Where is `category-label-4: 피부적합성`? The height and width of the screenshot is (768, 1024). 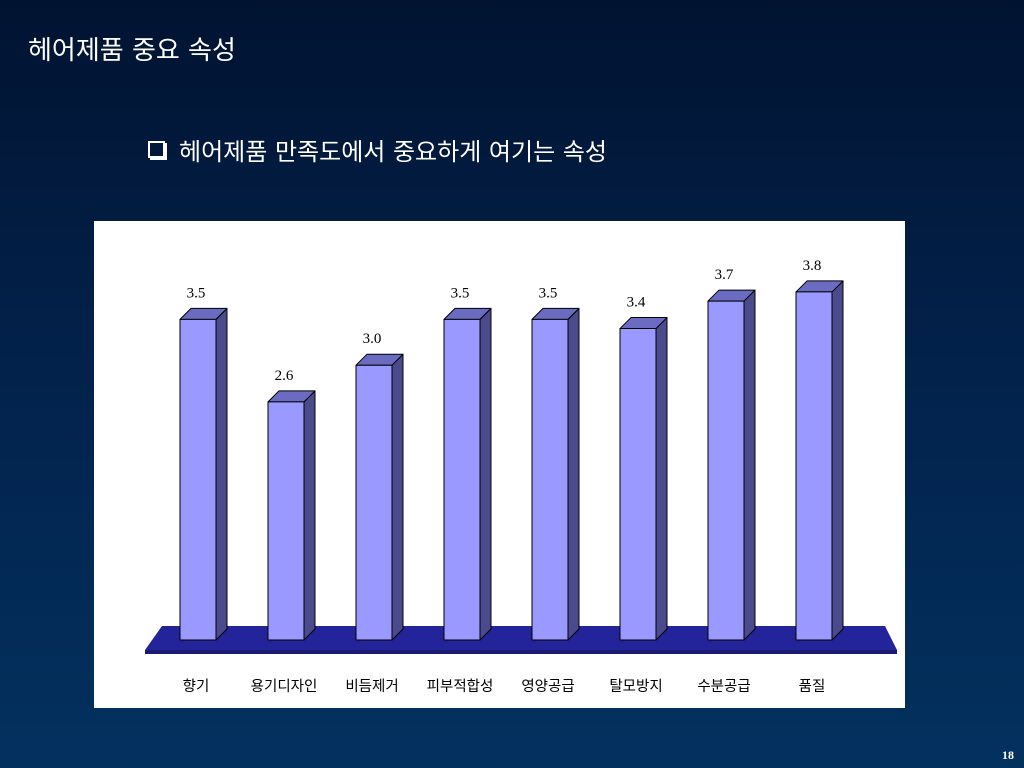
category-label-4: 피부적합성 is located at coordinates (460, 686).